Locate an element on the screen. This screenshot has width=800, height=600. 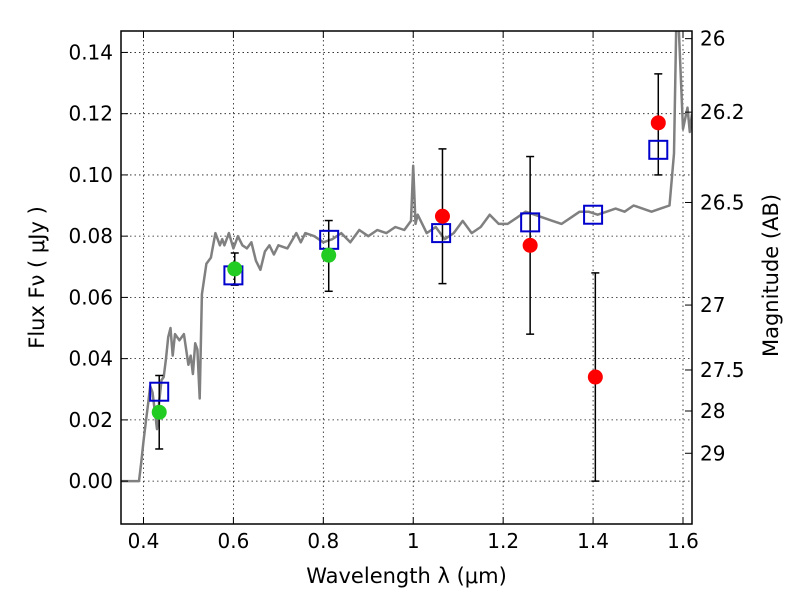
y-tick-label: 0.08 is located at coordinates (90, 236).